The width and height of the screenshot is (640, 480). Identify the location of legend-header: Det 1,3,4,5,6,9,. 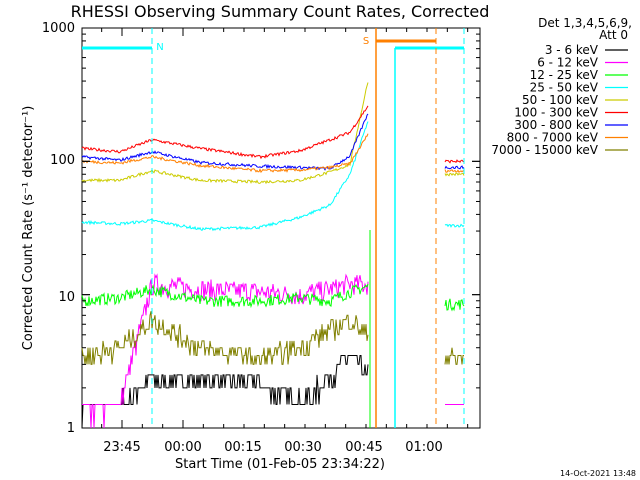
(585, 23).